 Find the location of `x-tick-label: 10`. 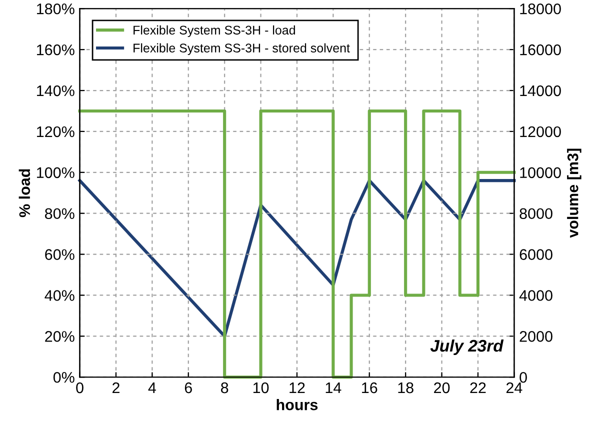

x-tick-label: 10 is located at coordinates (261, 388).